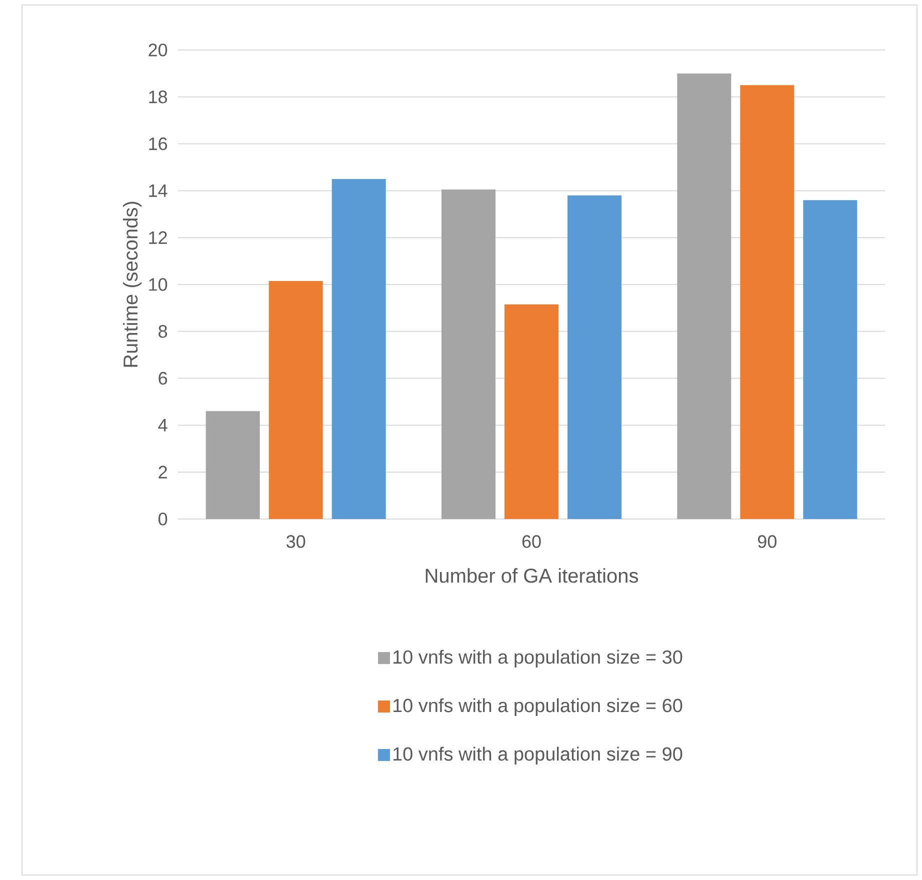 The width and height of the screenshot is (922, 880). Describe the element at coordinates (537, 755) in the screenshot. I see `legend-label: 10 vnfs with a population size = 90` at that location.